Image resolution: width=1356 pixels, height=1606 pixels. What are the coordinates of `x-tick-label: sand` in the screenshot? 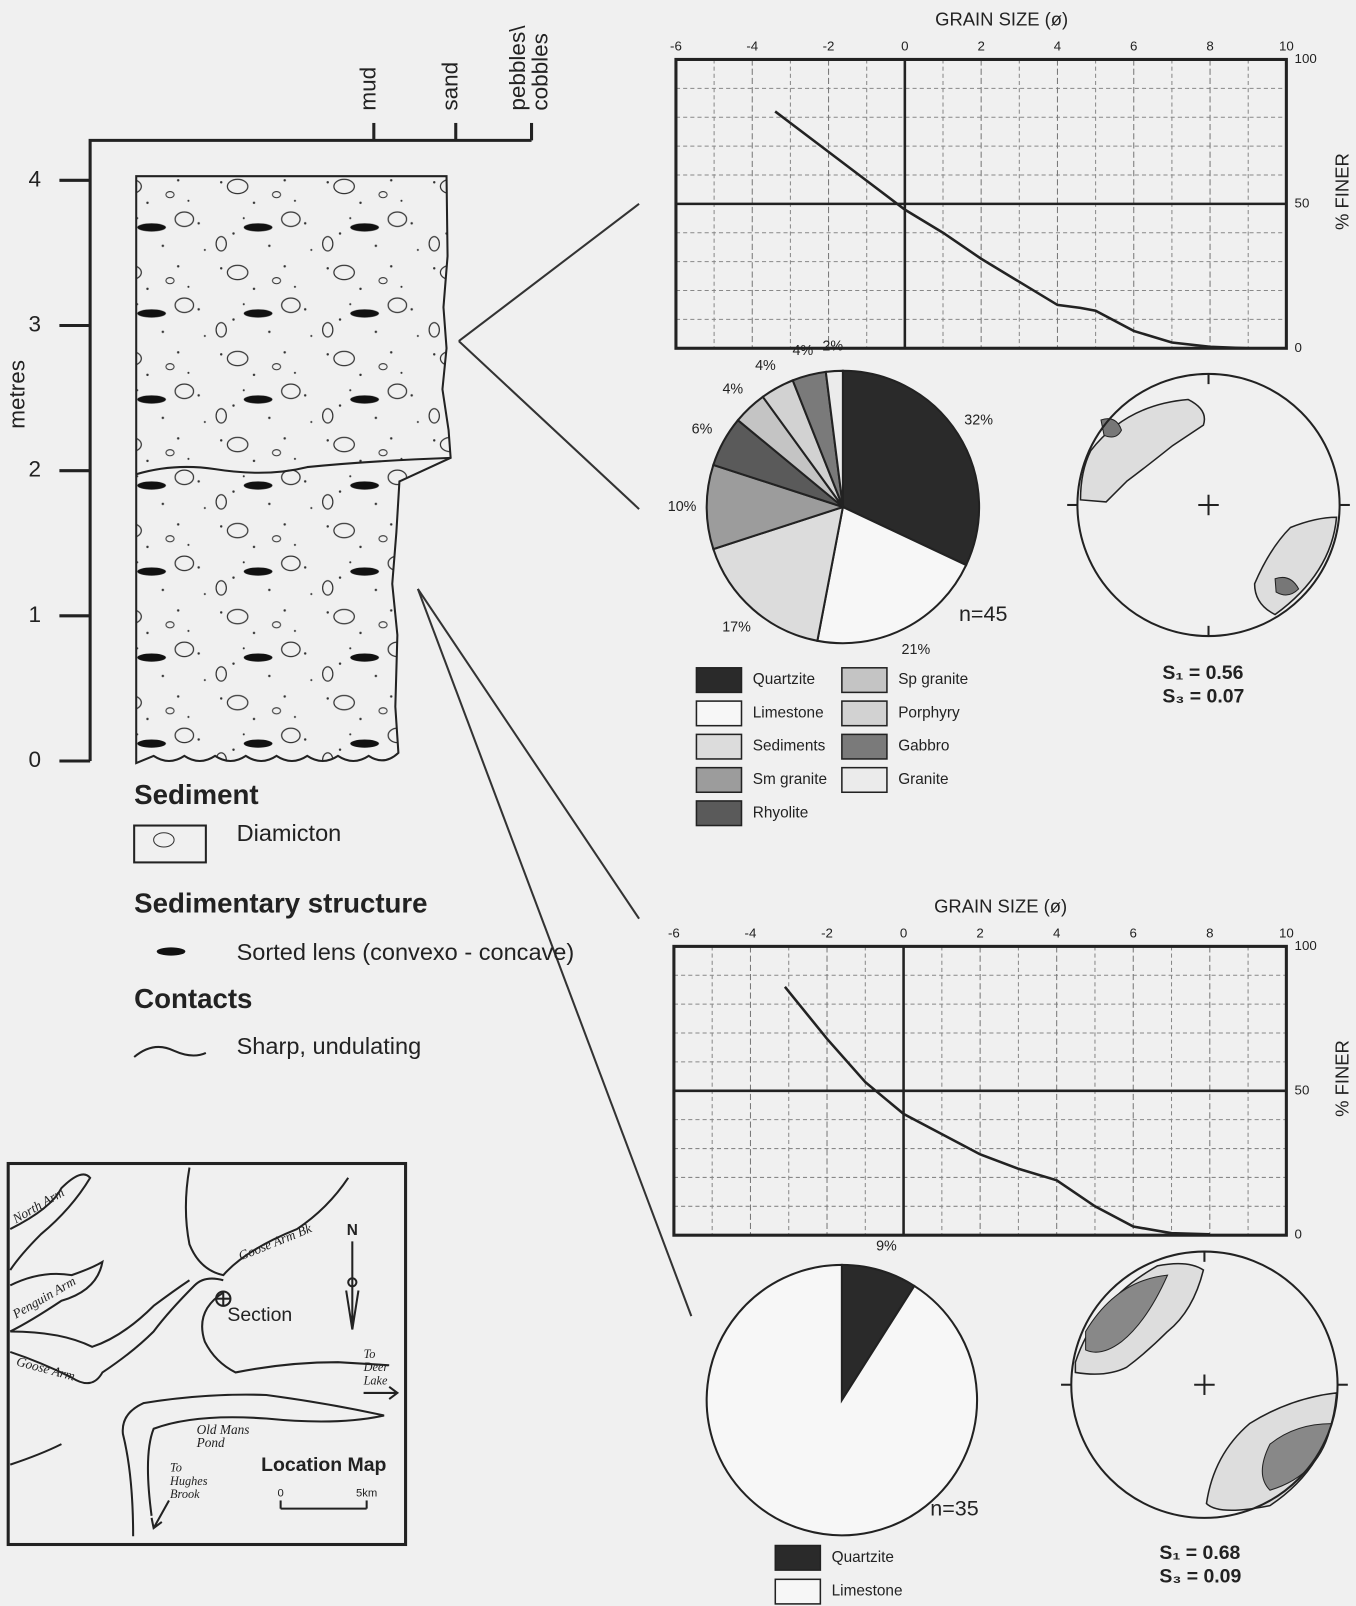 It's located at (450, 86).